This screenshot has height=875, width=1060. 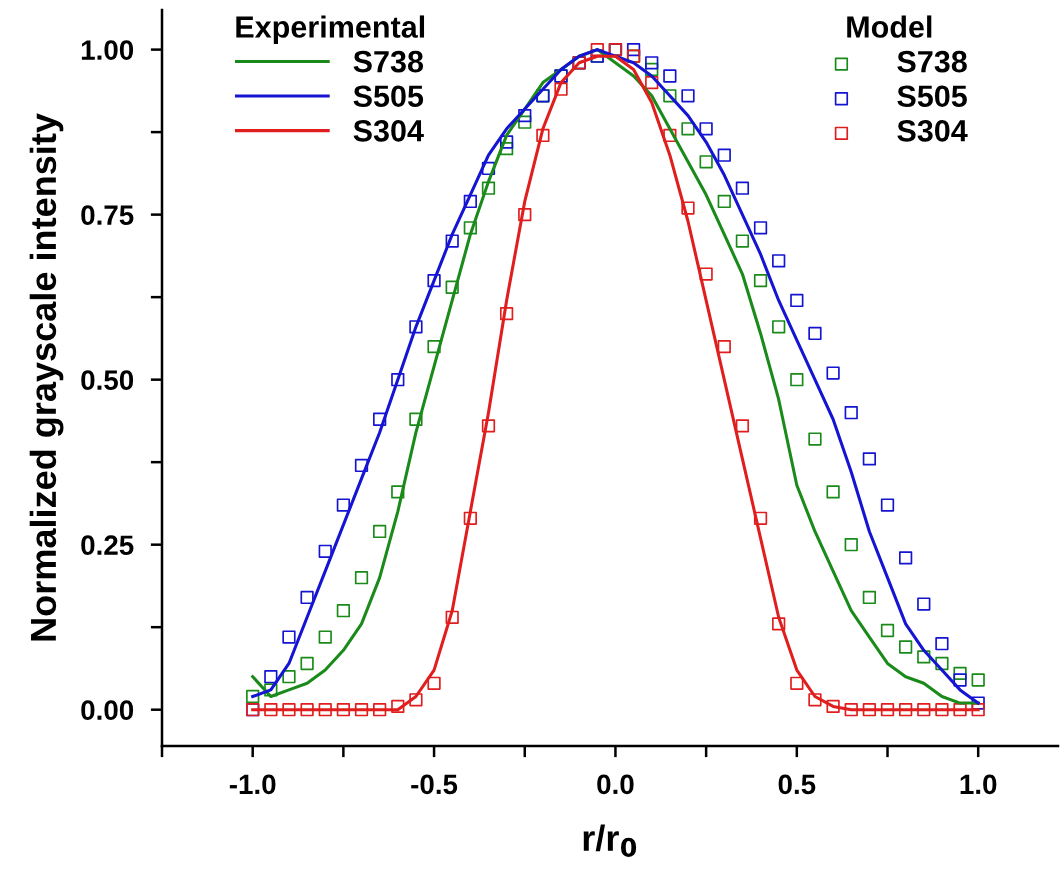 What do you see at coordinates (46, 377) in the screenshot?
I see `y-axis-title: Normalized grayscale intensity` at bounding box center [46, 377].